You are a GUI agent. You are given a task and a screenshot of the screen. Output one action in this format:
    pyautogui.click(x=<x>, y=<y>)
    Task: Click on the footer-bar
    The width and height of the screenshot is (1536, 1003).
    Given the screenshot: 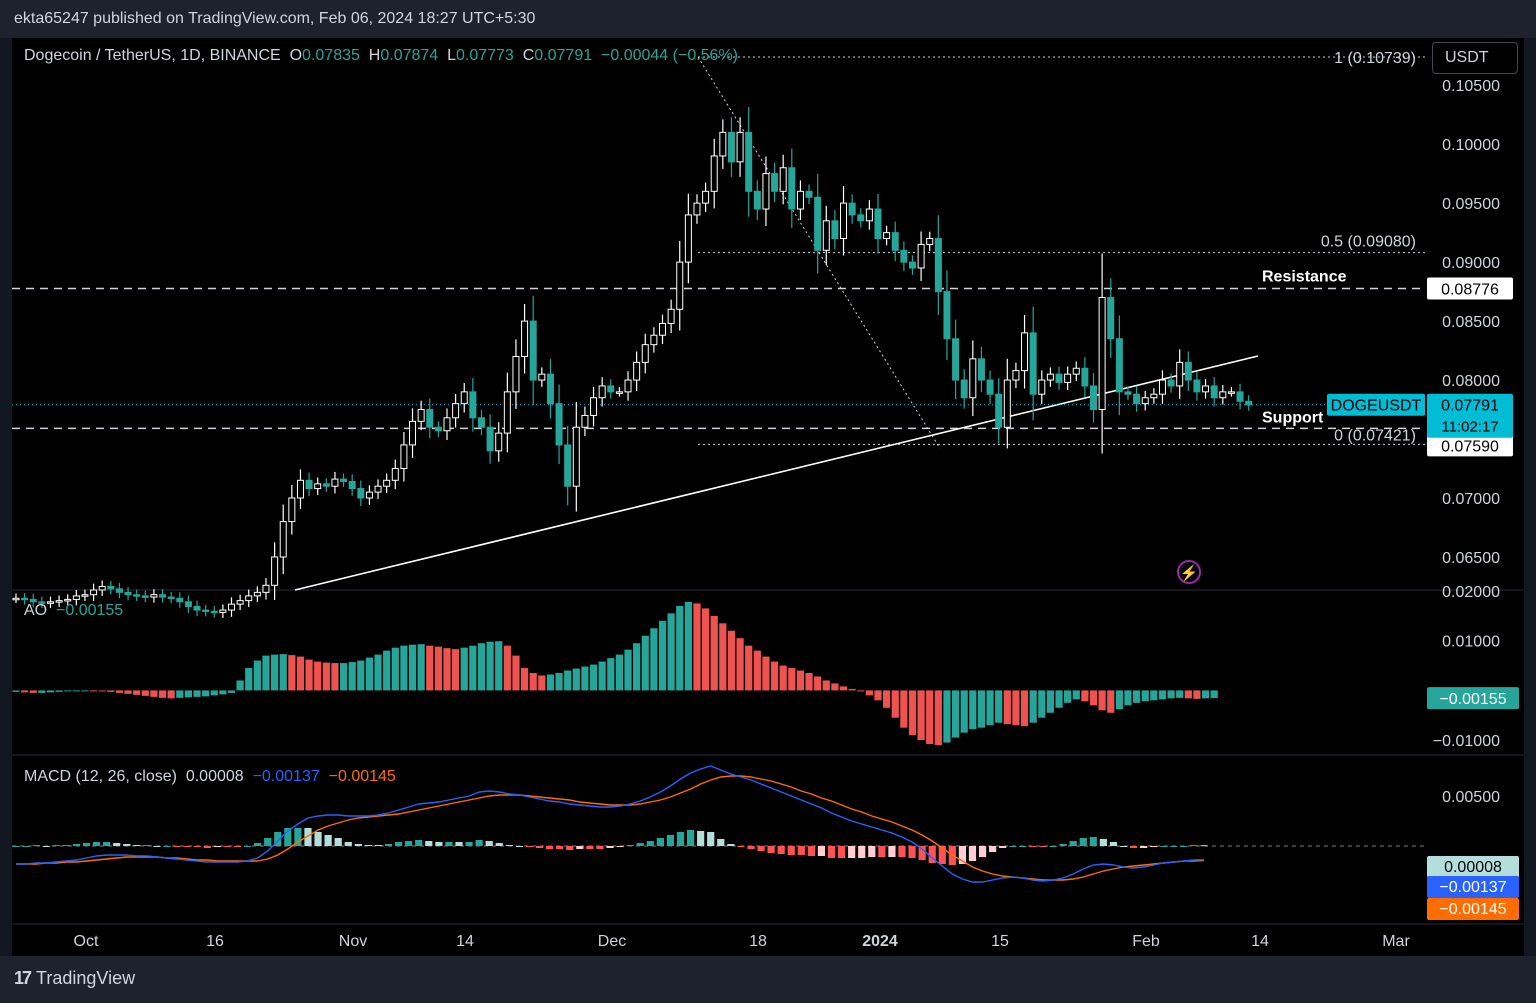 What is the action you would take?
    pyautogui.click(x=768, y=979)
    